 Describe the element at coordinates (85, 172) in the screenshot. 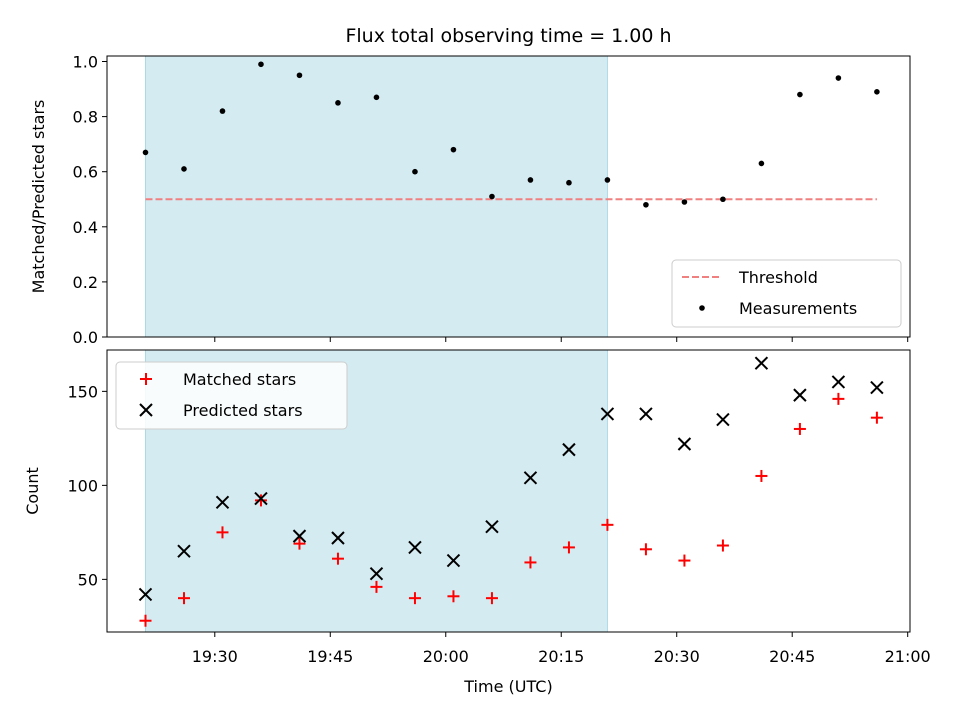

I see `top-y-tick-label: 0.6` at that location.